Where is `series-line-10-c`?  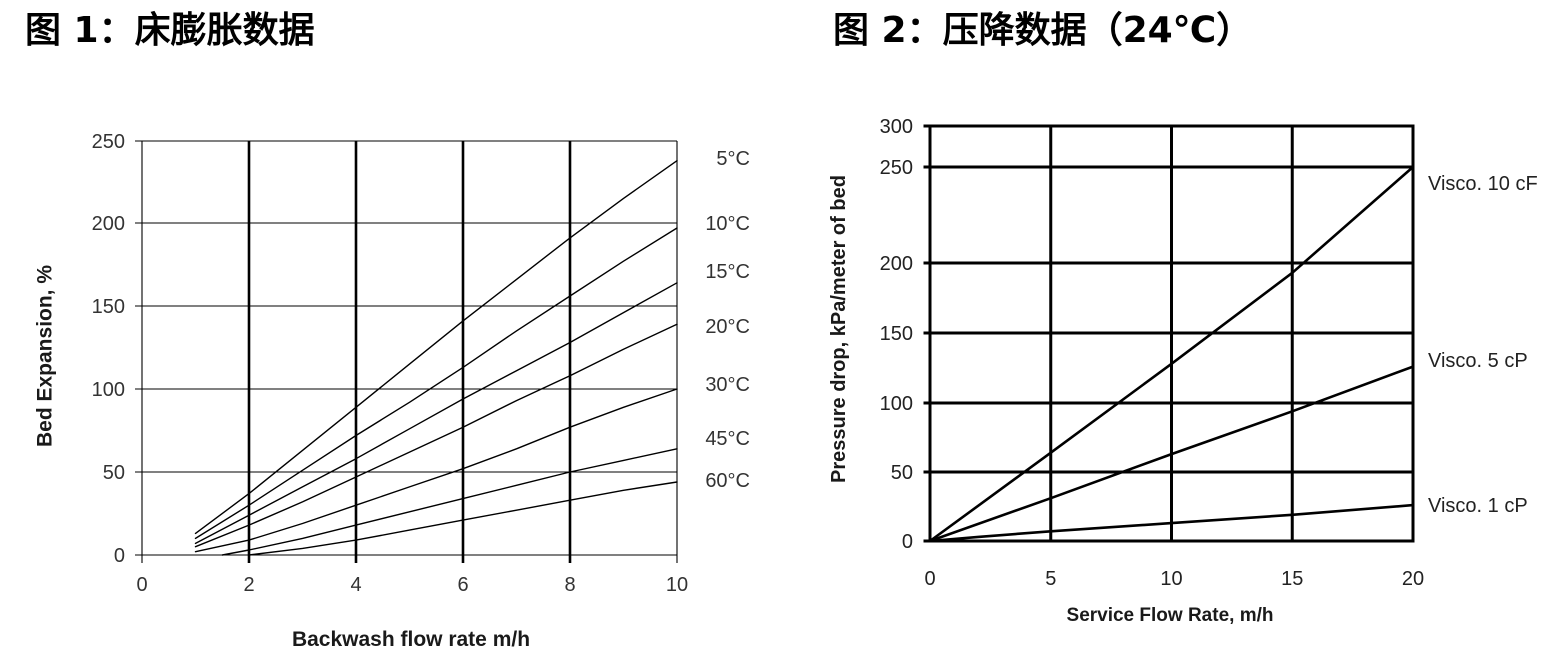
series-line-10-c is located at coordinates (436, 383).